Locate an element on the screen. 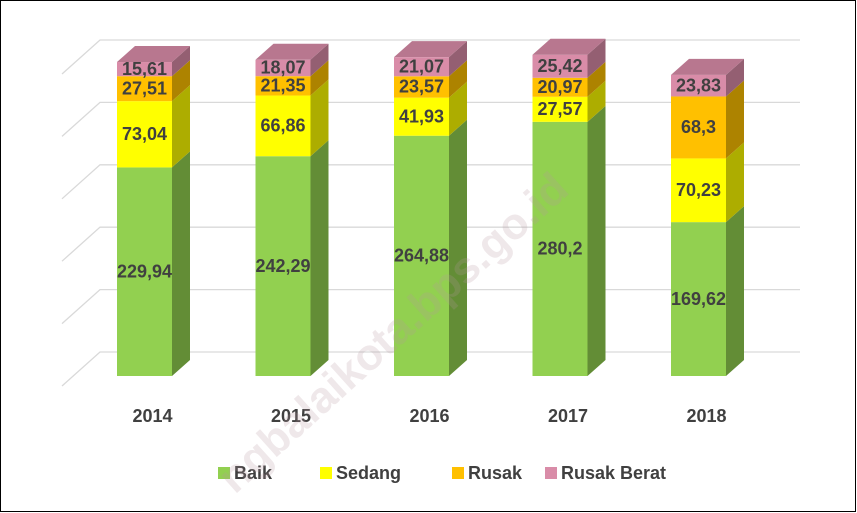  x-tick-label: 2017 is located at coordinates (568, 416).